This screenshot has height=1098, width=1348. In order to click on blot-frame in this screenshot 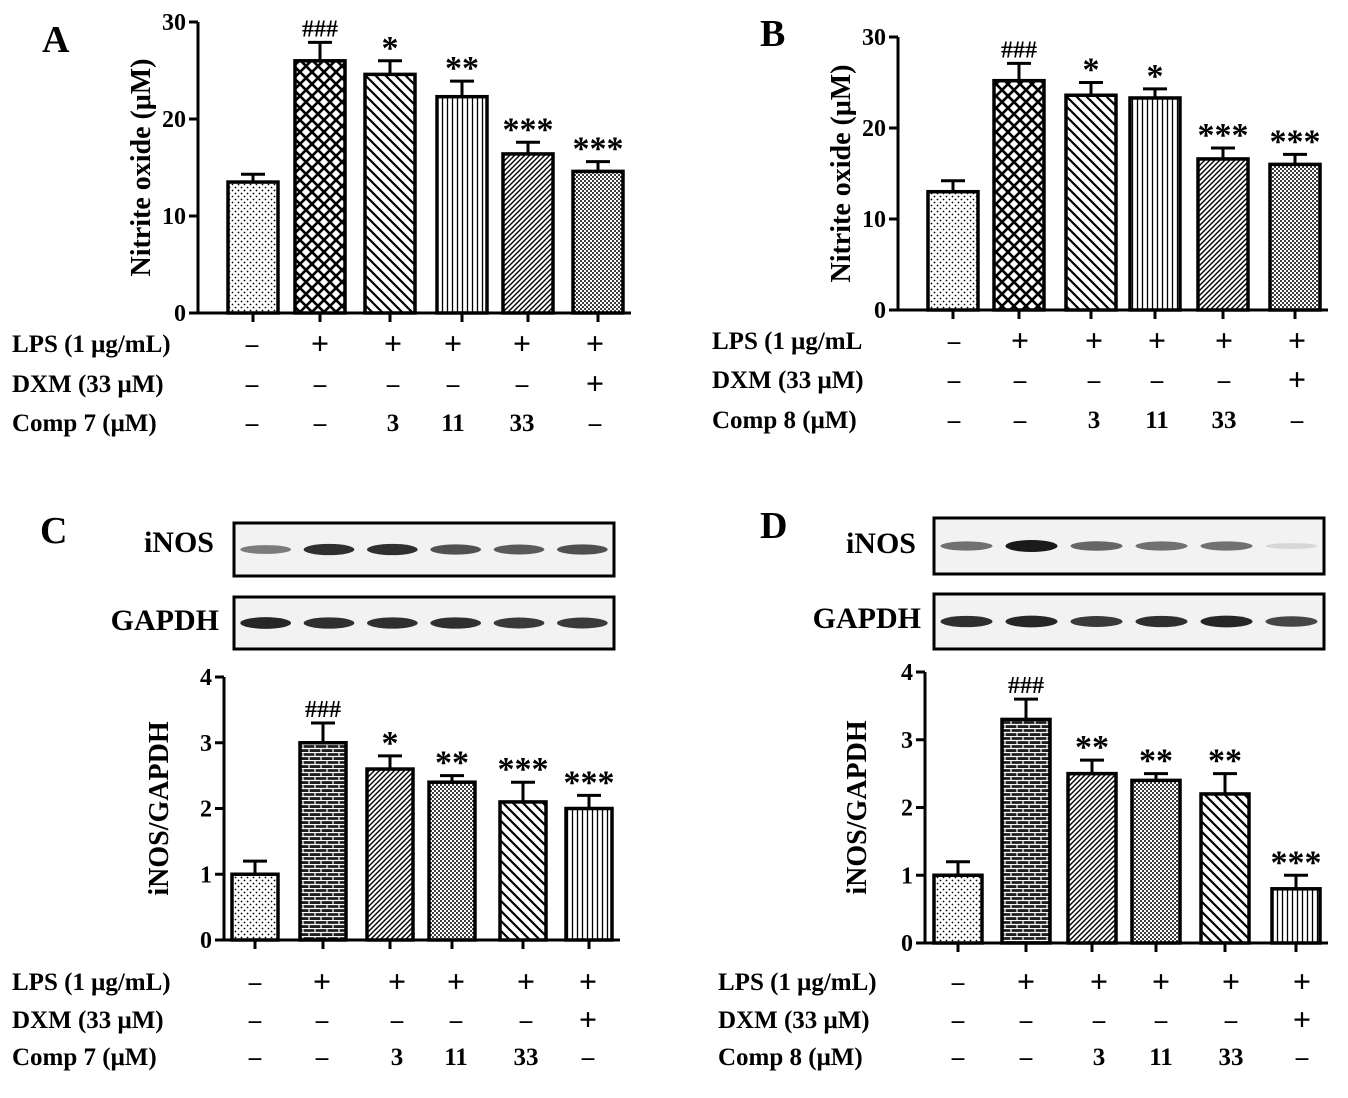, I will do `click(424, 623)`.